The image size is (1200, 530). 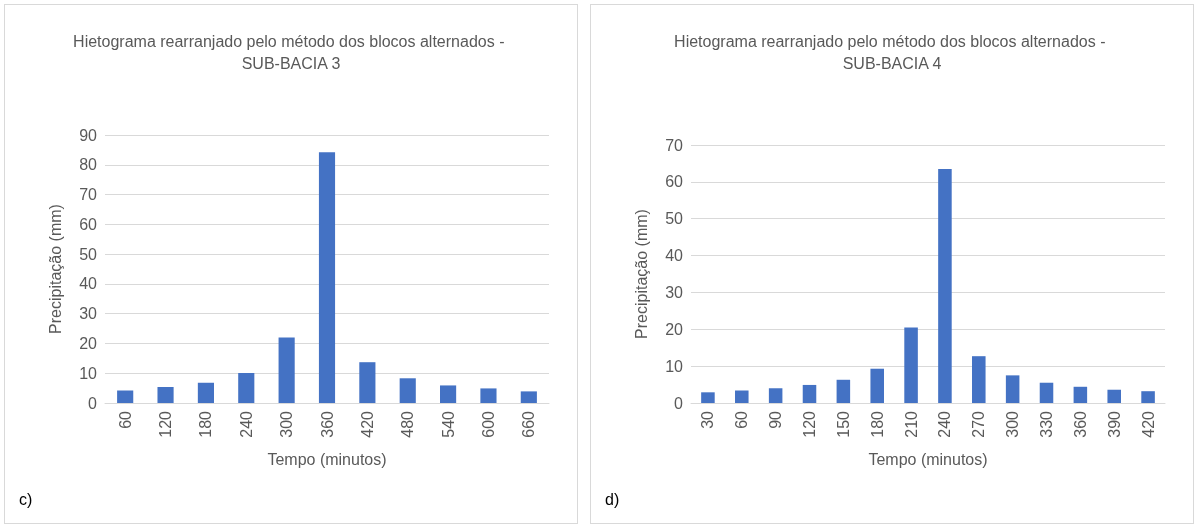 What do you see at coordinates (26, 500) in the screenshot?
I see `text: c)` at bounding box center [26, 500].